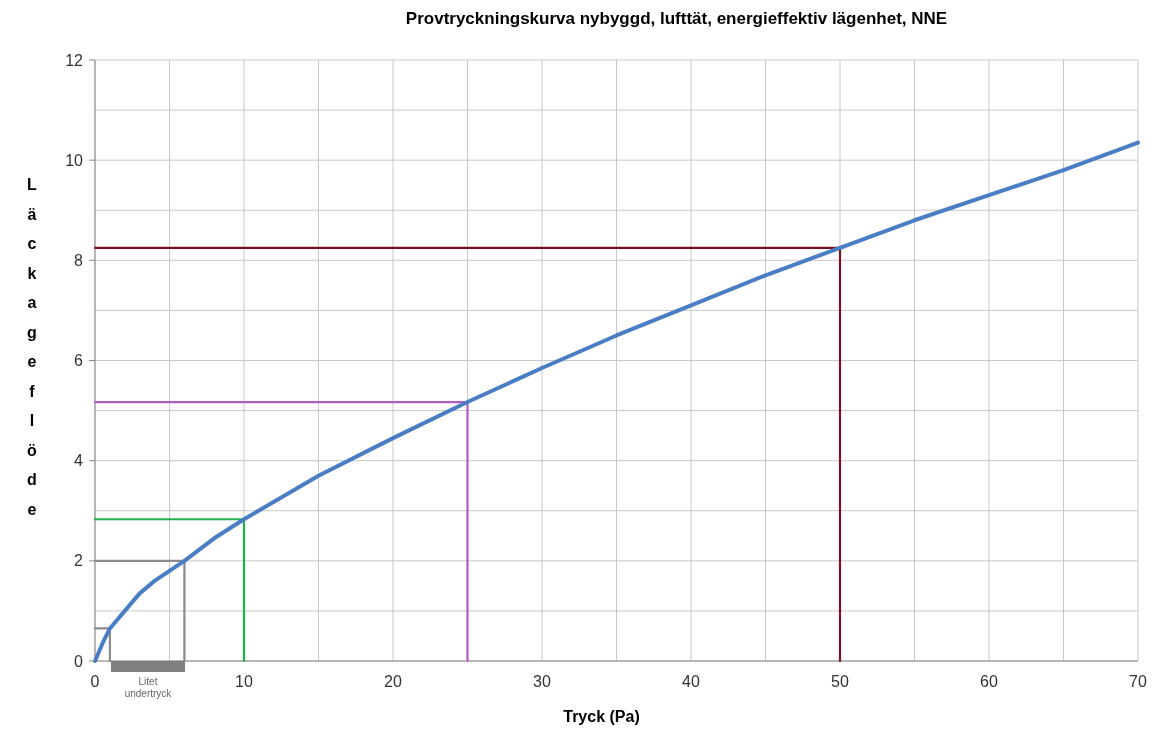 This screenshot has width=1171, height=734. Describe the element at coordinates (74, 60) in the screenshot. I see `y-tick-label: 12` at that location.